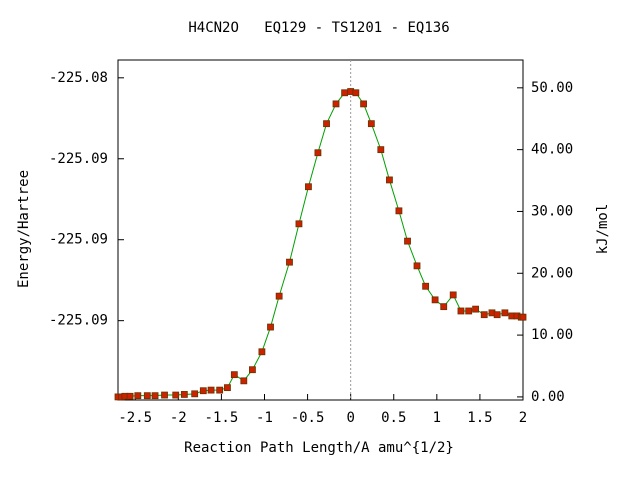  What do you see at coordinates (552, 211) in the screenshot?
I see `y2-tick-label: 30.00` at bounding box center [552, 211].